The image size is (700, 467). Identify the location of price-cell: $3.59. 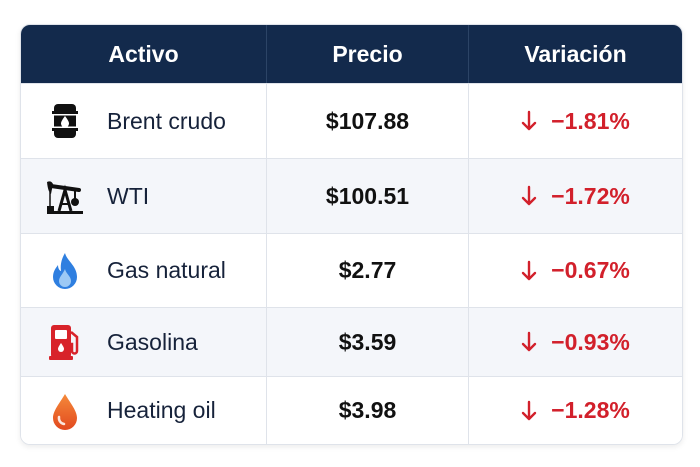
(367, 342).